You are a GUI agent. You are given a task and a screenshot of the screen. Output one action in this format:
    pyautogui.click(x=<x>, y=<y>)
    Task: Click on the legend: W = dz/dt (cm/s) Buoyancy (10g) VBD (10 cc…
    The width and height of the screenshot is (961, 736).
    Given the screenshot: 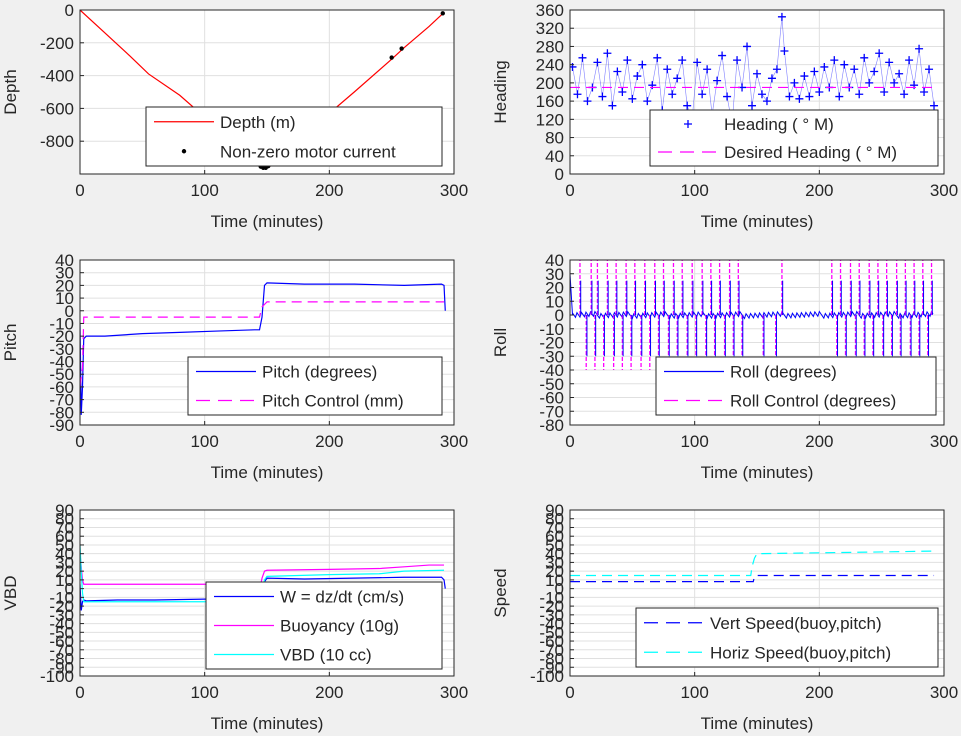 What is the action you would take?
    pyautogui.click(x=324, y=625)
    